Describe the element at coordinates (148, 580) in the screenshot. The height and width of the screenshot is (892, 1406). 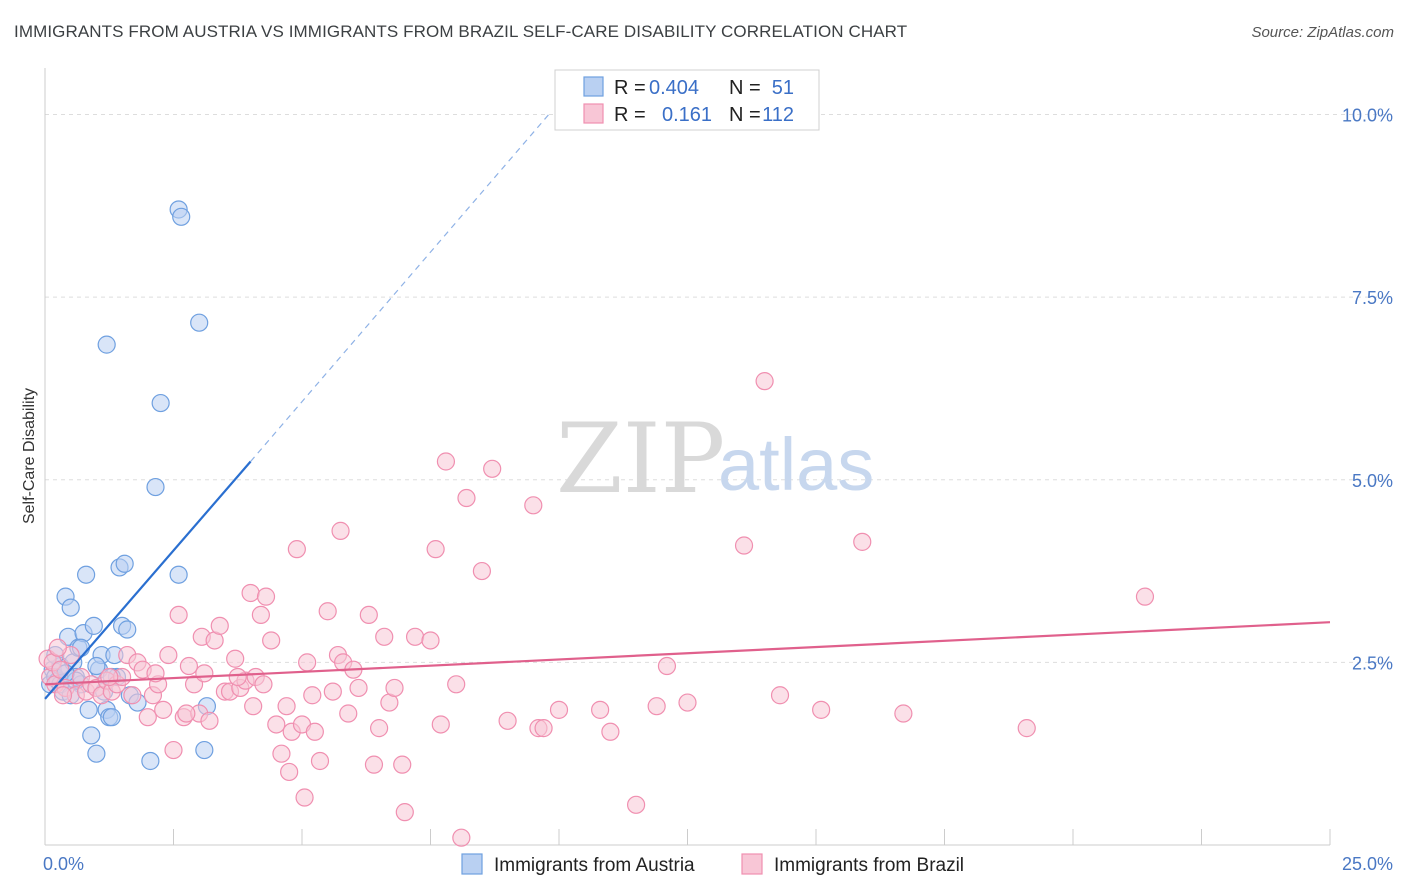
I see `austria-trend-line` at that location.